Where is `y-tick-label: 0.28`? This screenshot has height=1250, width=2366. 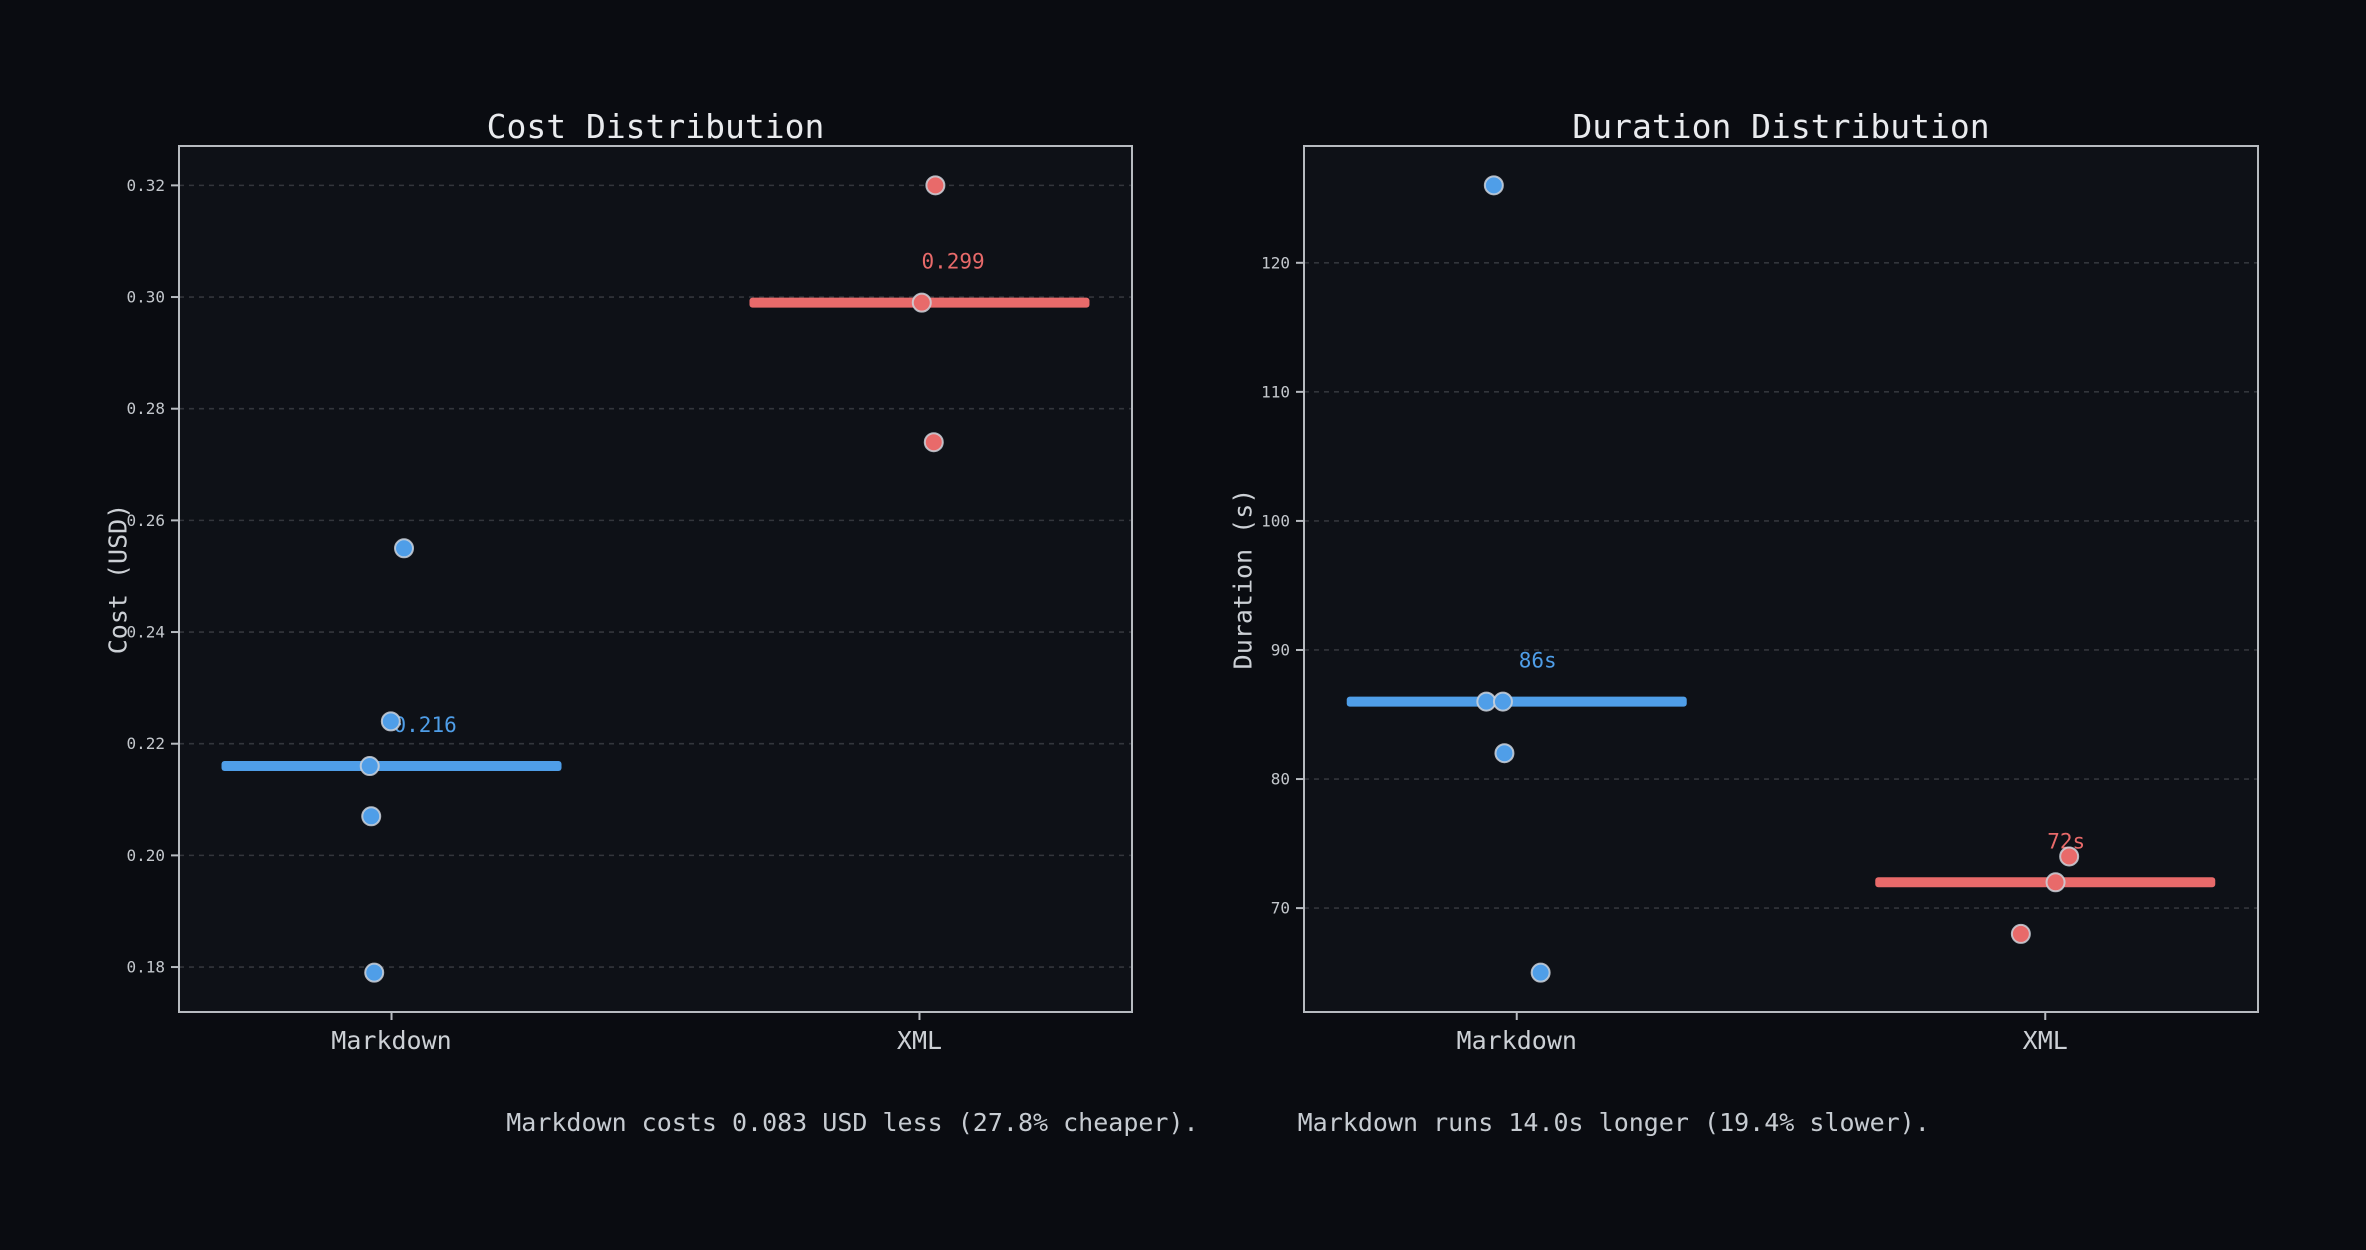 y-tick-label: 0.28 is located at coordinates (145, 408).